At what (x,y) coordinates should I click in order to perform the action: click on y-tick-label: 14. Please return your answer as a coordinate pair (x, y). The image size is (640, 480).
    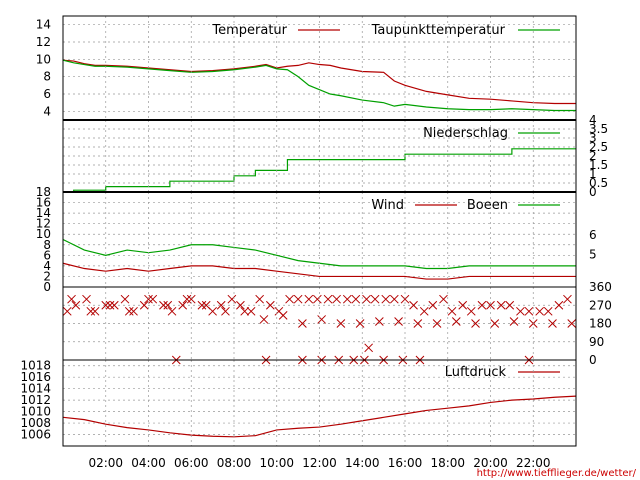
    Looking at the image, I should click on (43, 213).